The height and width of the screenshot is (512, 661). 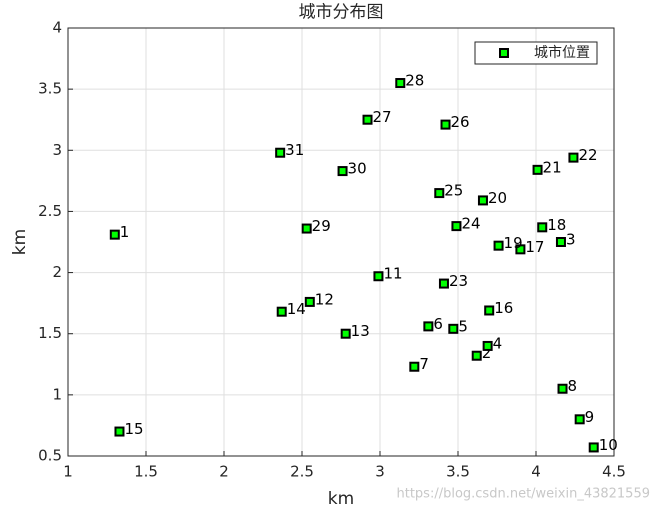 I want to click on point-label: 3, so click(x=571, y=240).